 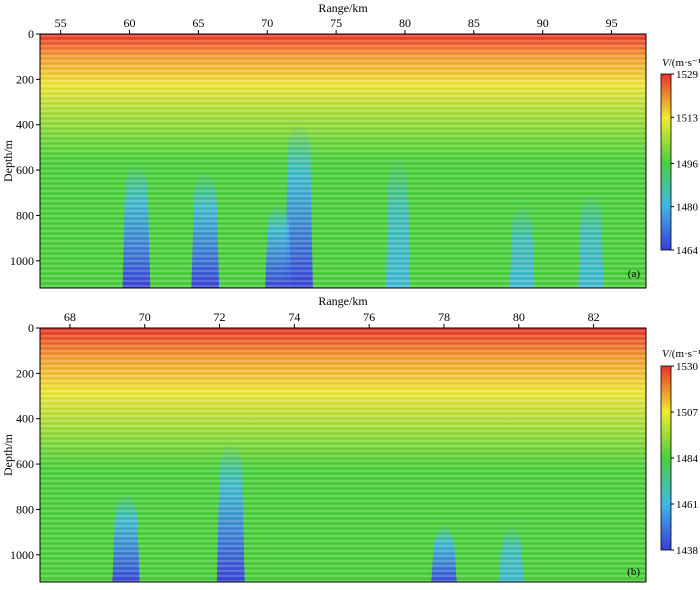 What do you see at coordinates (687, 75) in the screenshot?
I see `panel-a-cb-tick-label-4: 1529` at bounding box center [687, 75].